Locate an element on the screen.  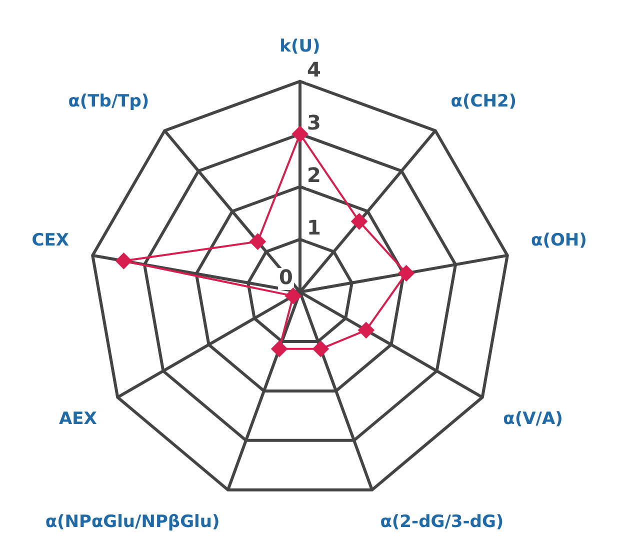
spoke-label: α(Tb/Tp) is located at coordinates (109, 102).